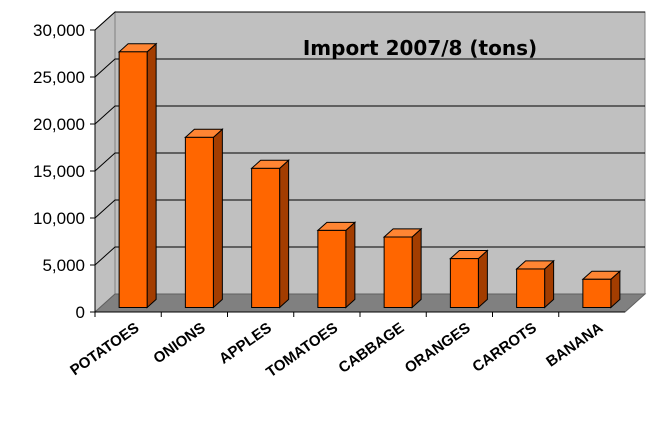 This screenshot has height=433, width=654. Describe the element at coordinates (372, 347) in the screenshot. I see `x-tick-label: CABBAGE` at that location.